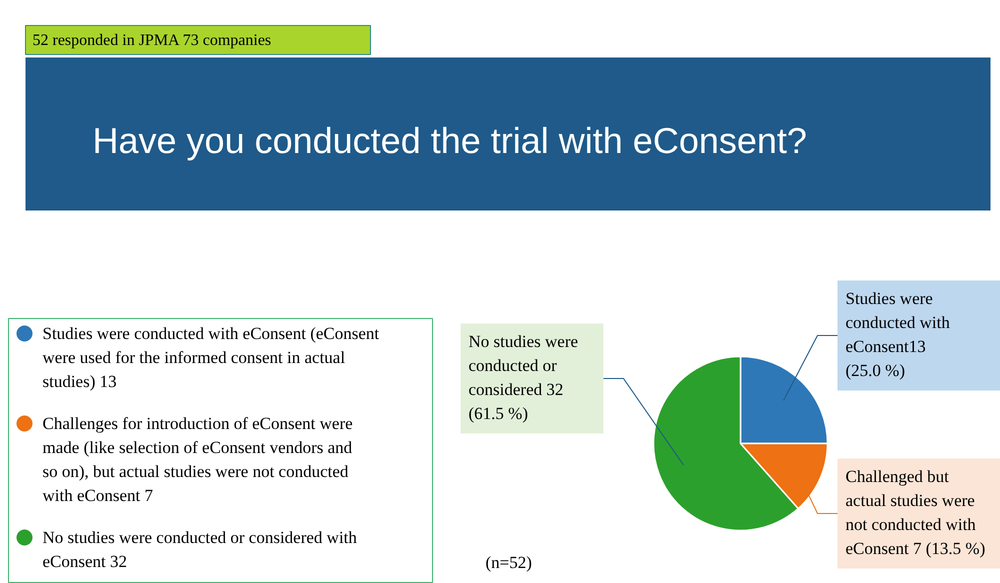  Describe the element at coordinates (916, 512) in the screenshot. I see `data-label: Challenged but actual studies were not conducted with eConsent 7 (13.5 %)` at that location.